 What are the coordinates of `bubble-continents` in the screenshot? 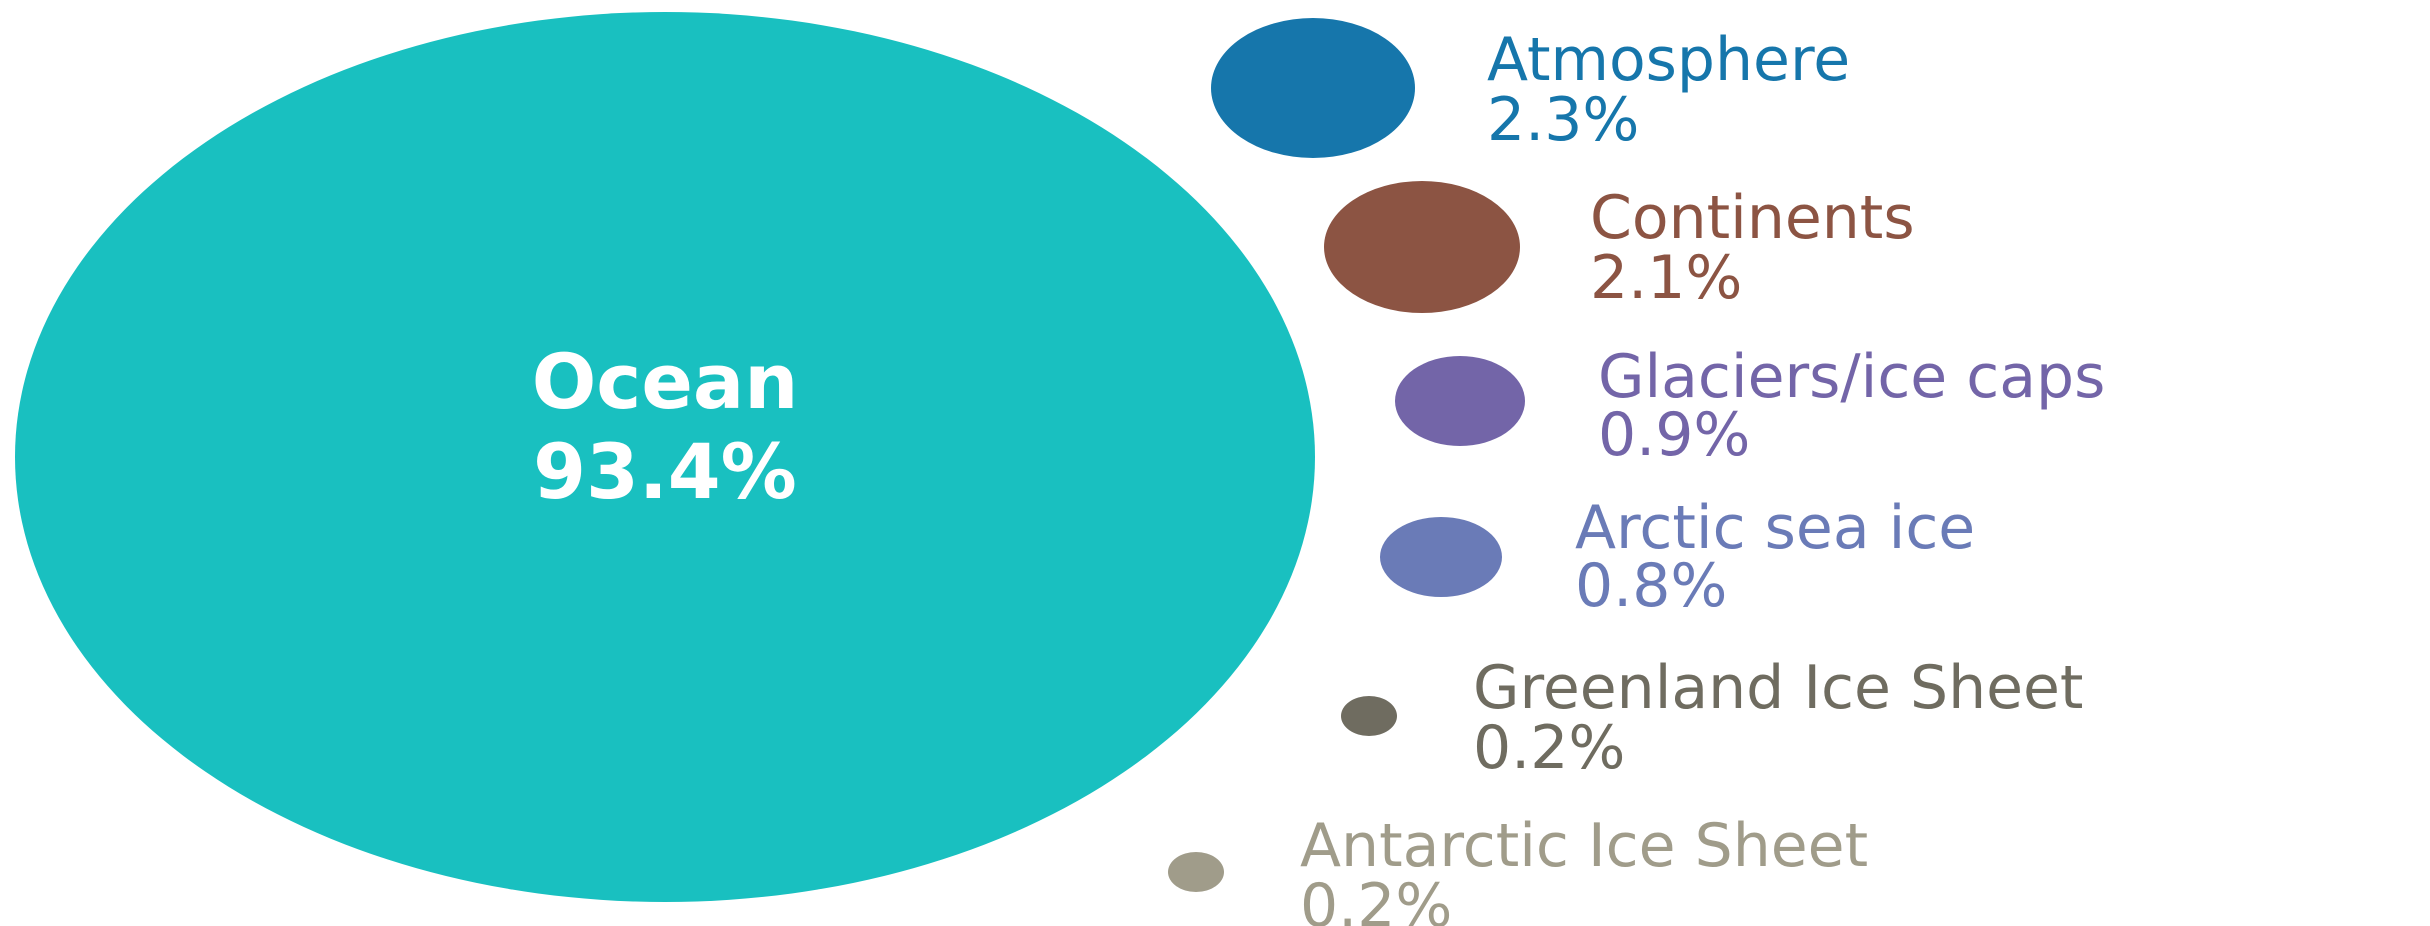 It's located at (1422, 247).